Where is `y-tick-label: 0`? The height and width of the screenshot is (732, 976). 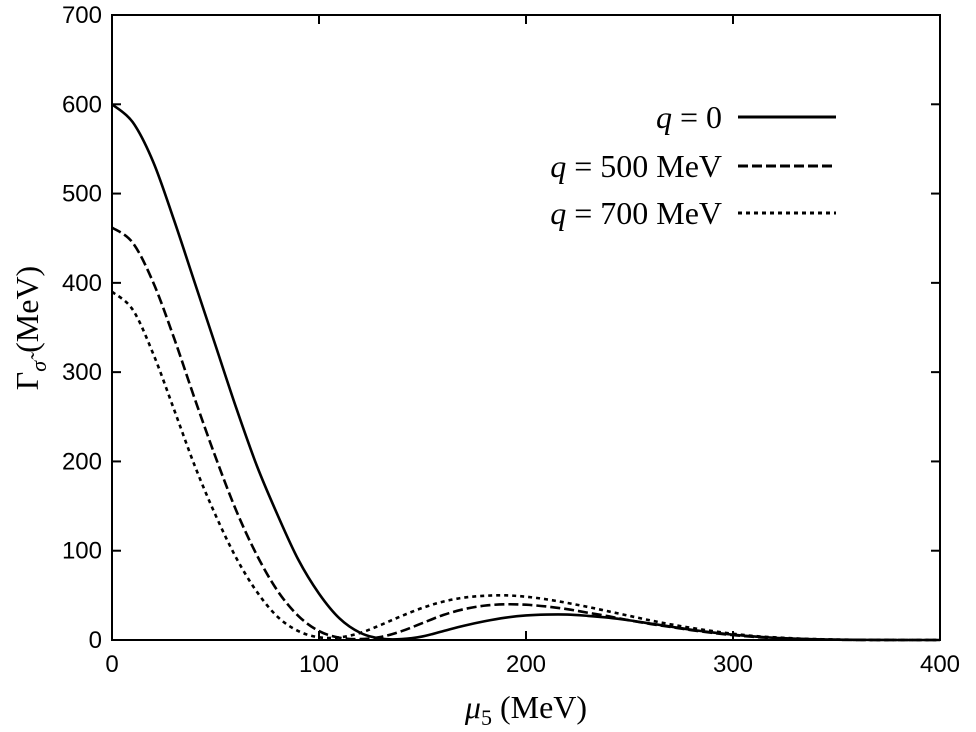 y-tick-label: 0 is located at coordinates (95, 640).